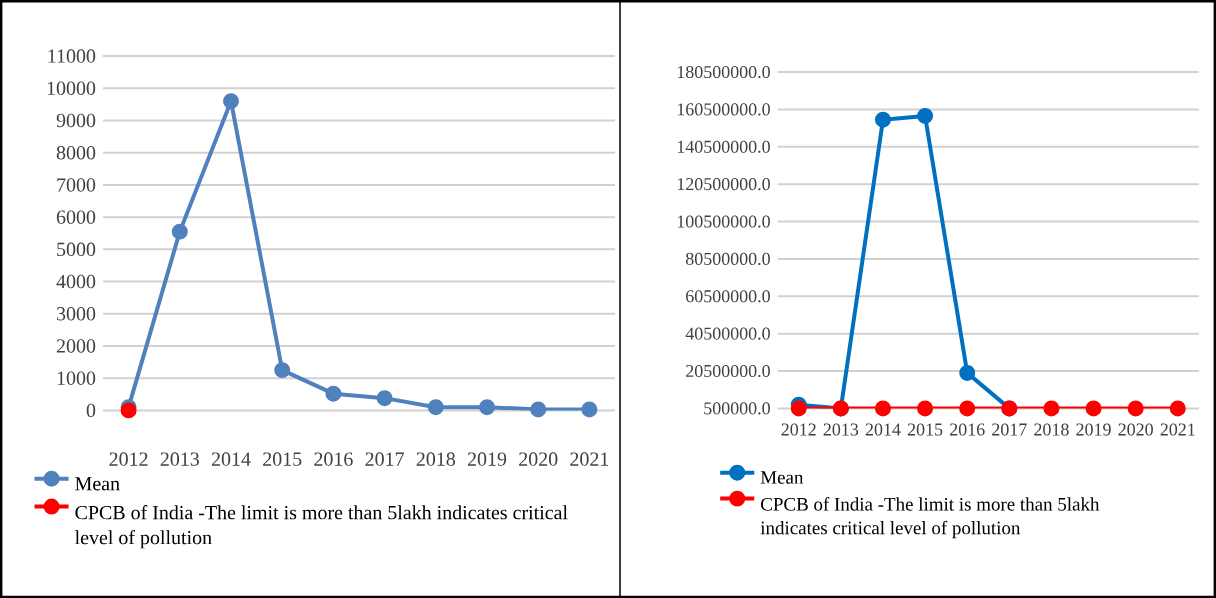 The width and height of the screenshot is (1216, 598). I want to click on y-tick-label: 100500000.0, so click(723, 221).